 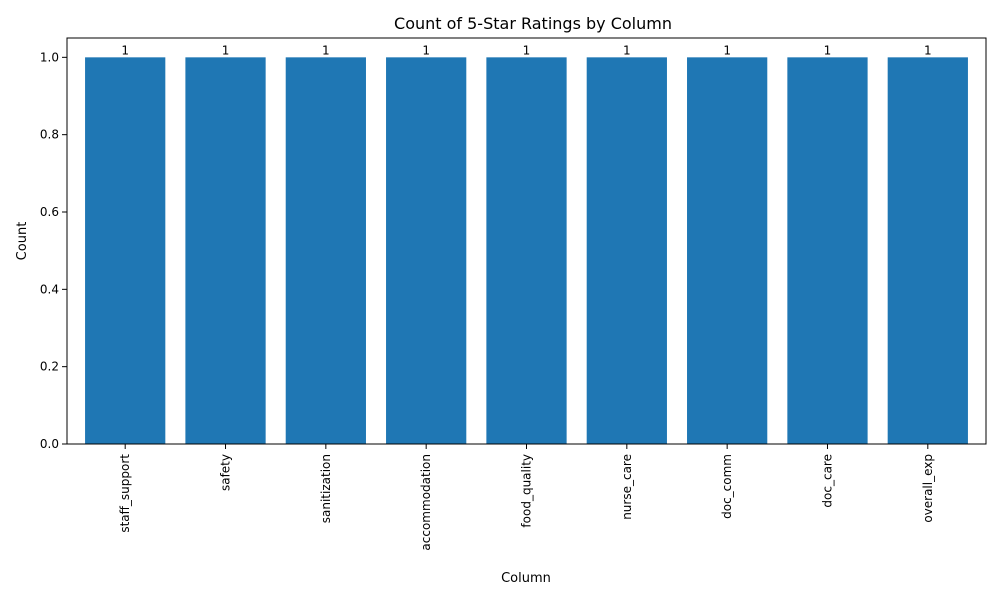 I want to click on bar-doc_care, so click(x=827, y=250).